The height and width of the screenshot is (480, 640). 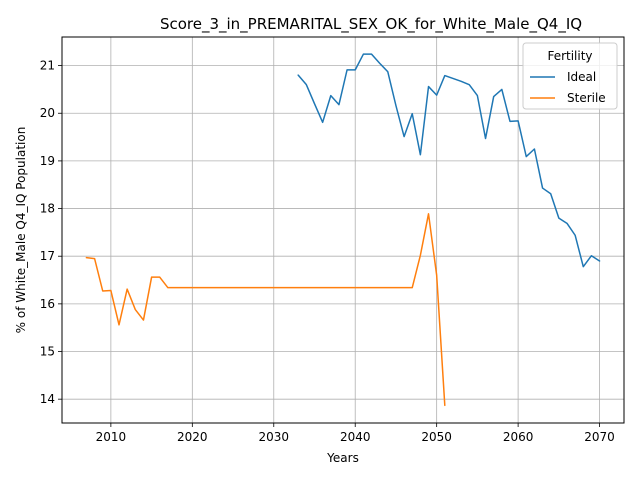 I want to click on y-tick-label: 17, so click(x=47, y=256).